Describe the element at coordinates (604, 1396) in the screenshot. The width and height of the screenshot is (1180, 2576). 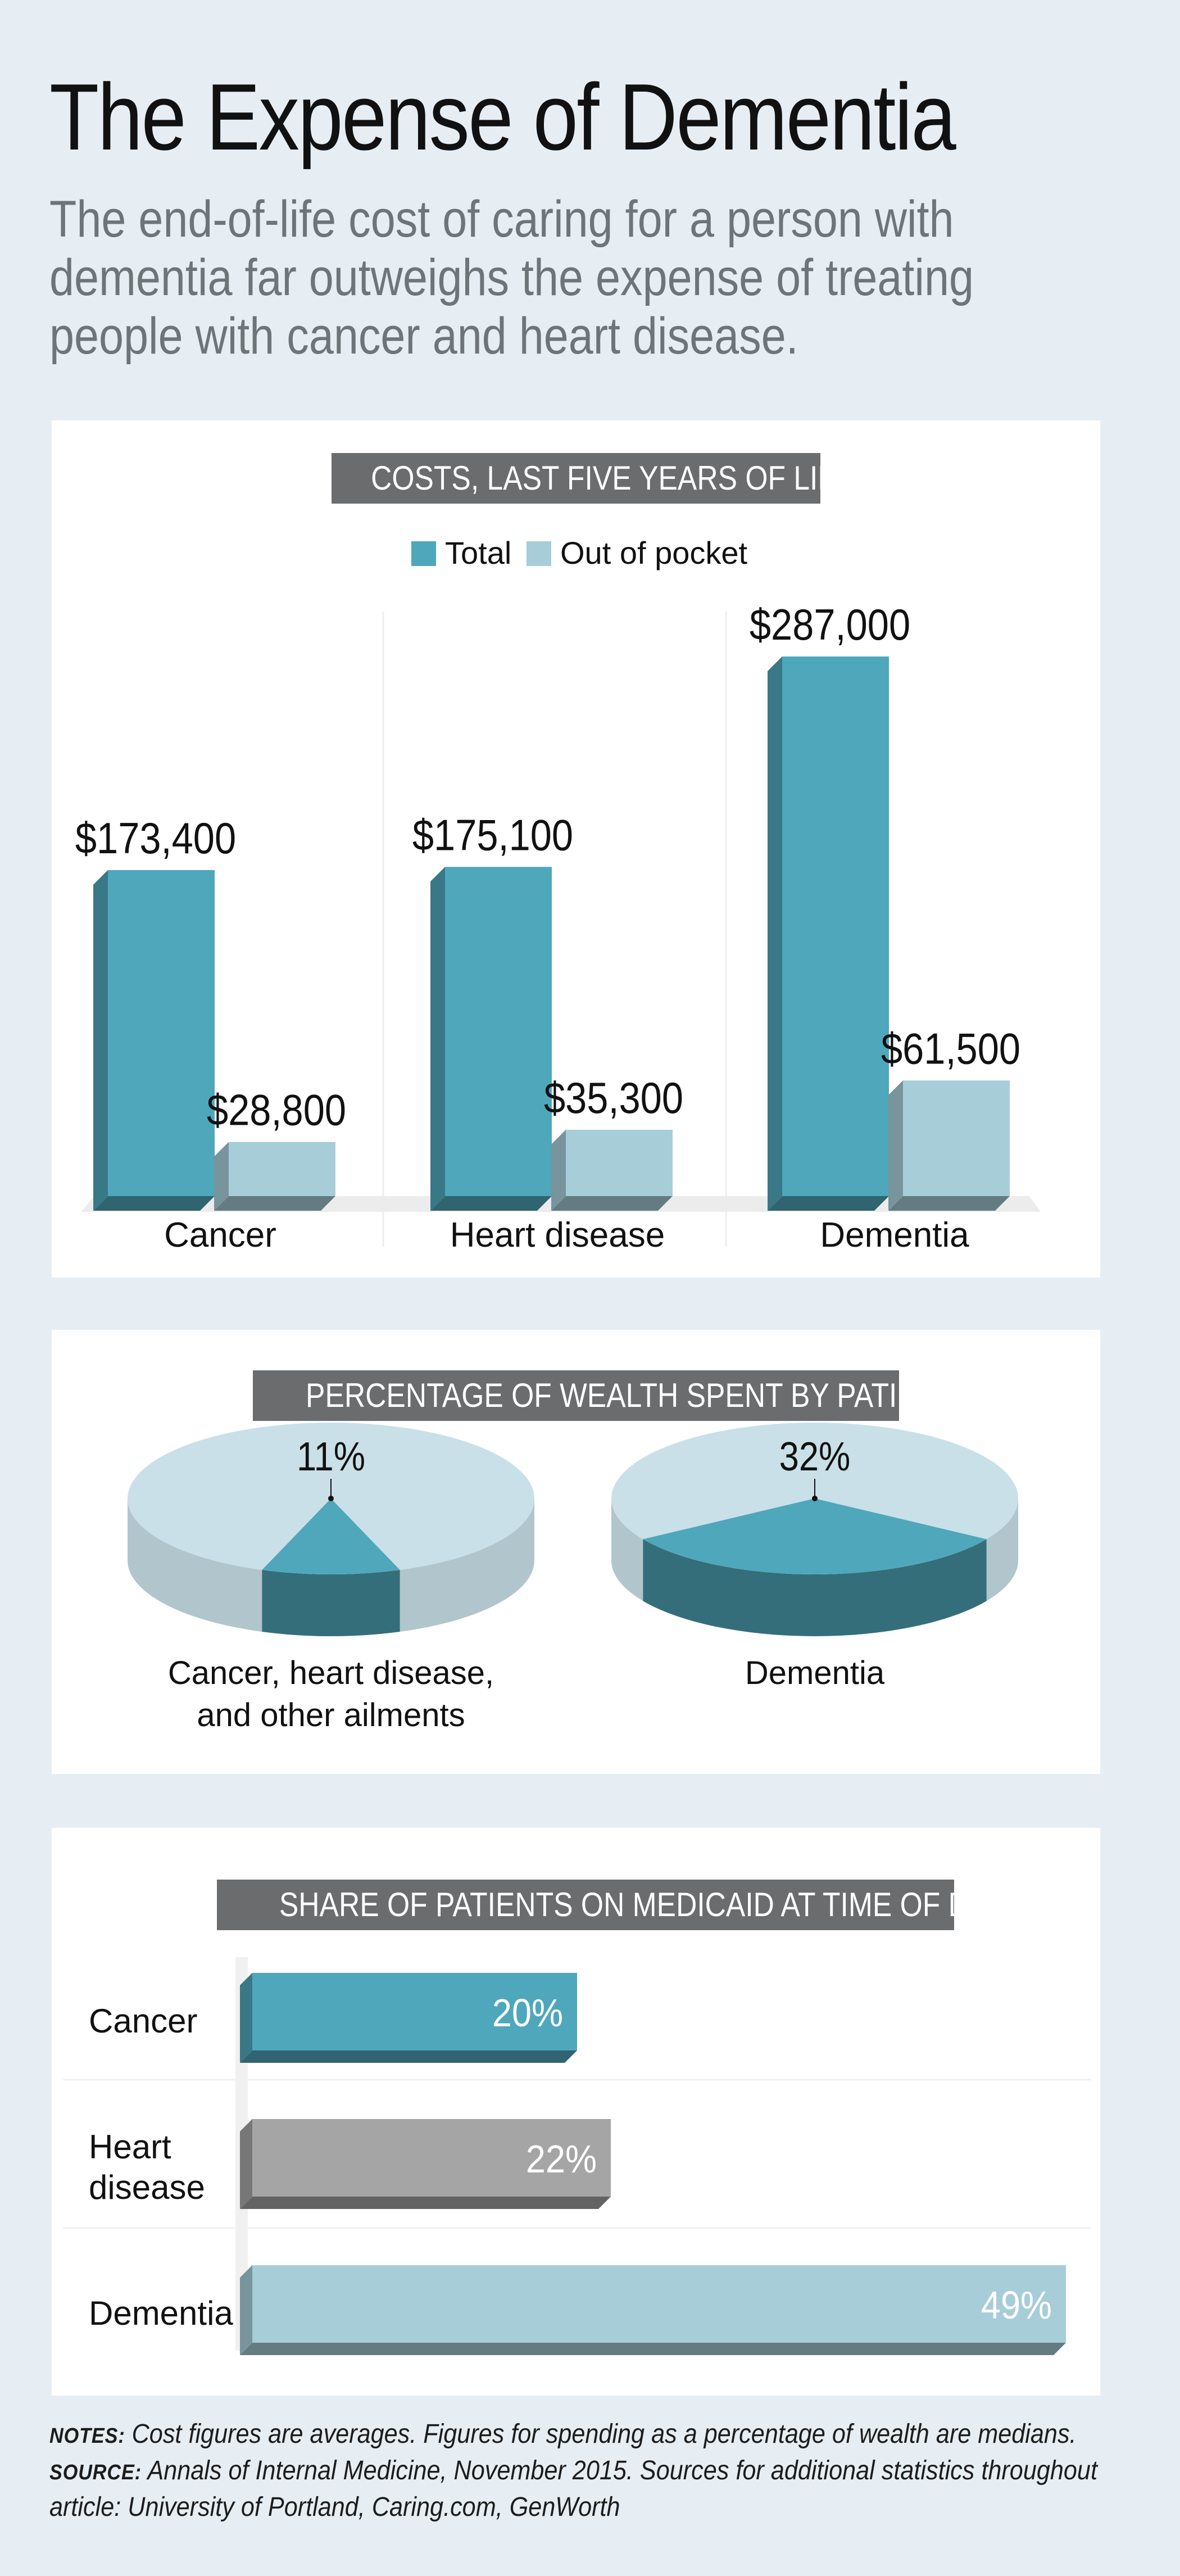
I see `wealth-chart-title: PERCENTAGE OF WEALTH SPENT BY PATIENT` at that location.